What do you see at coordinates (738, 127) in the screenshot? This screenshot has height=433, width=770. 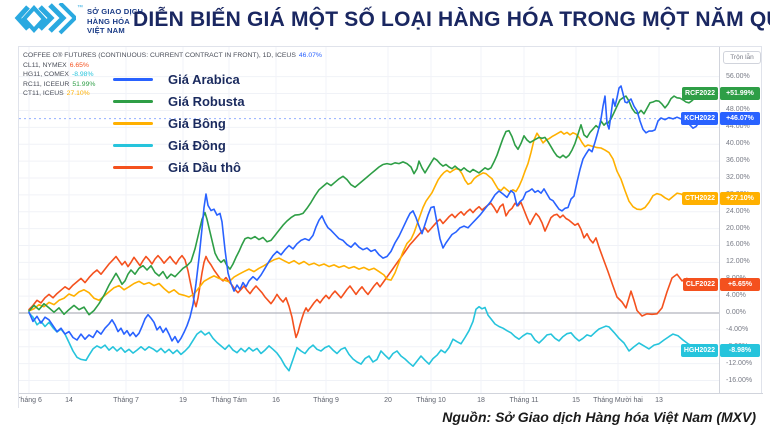 I see `y-tick-label: 44.00%` at bounding box center [738, 127].